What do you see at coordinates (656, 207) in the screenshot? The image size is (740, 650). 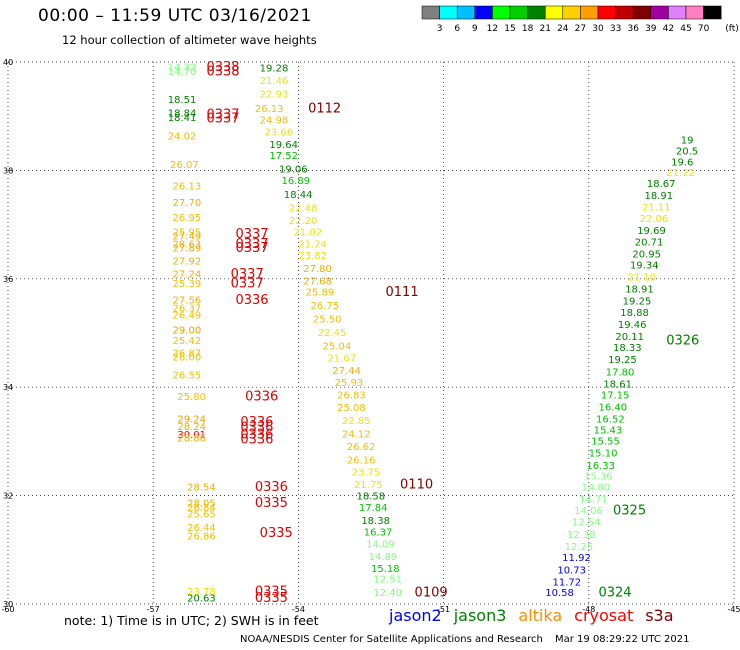 I see `wave-height-value: 21.11` at bounding box center [656, 207].